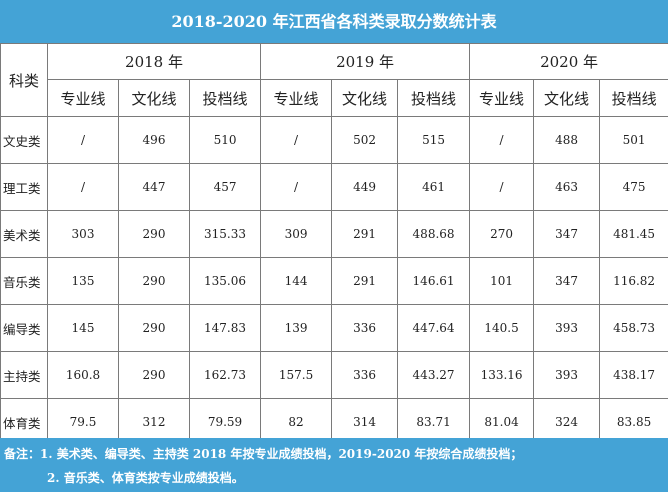  What do you see at coordinates (24, 375) in the screenshot?
I see `row-category: 主持类` at bounding box center [24, 375].